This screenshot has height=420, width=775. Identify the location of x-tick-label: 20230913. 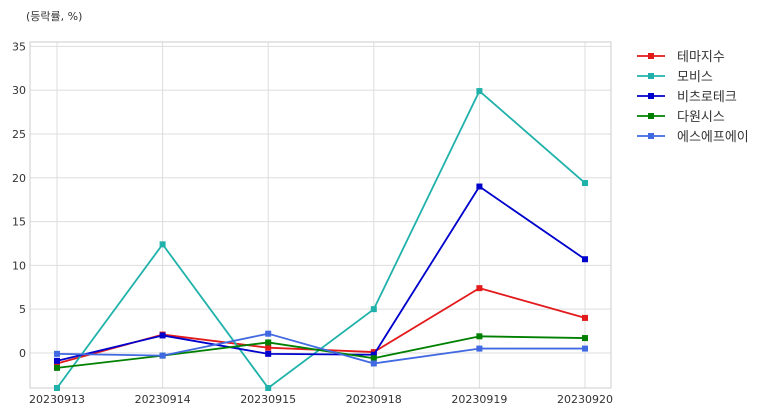
(57, 399).